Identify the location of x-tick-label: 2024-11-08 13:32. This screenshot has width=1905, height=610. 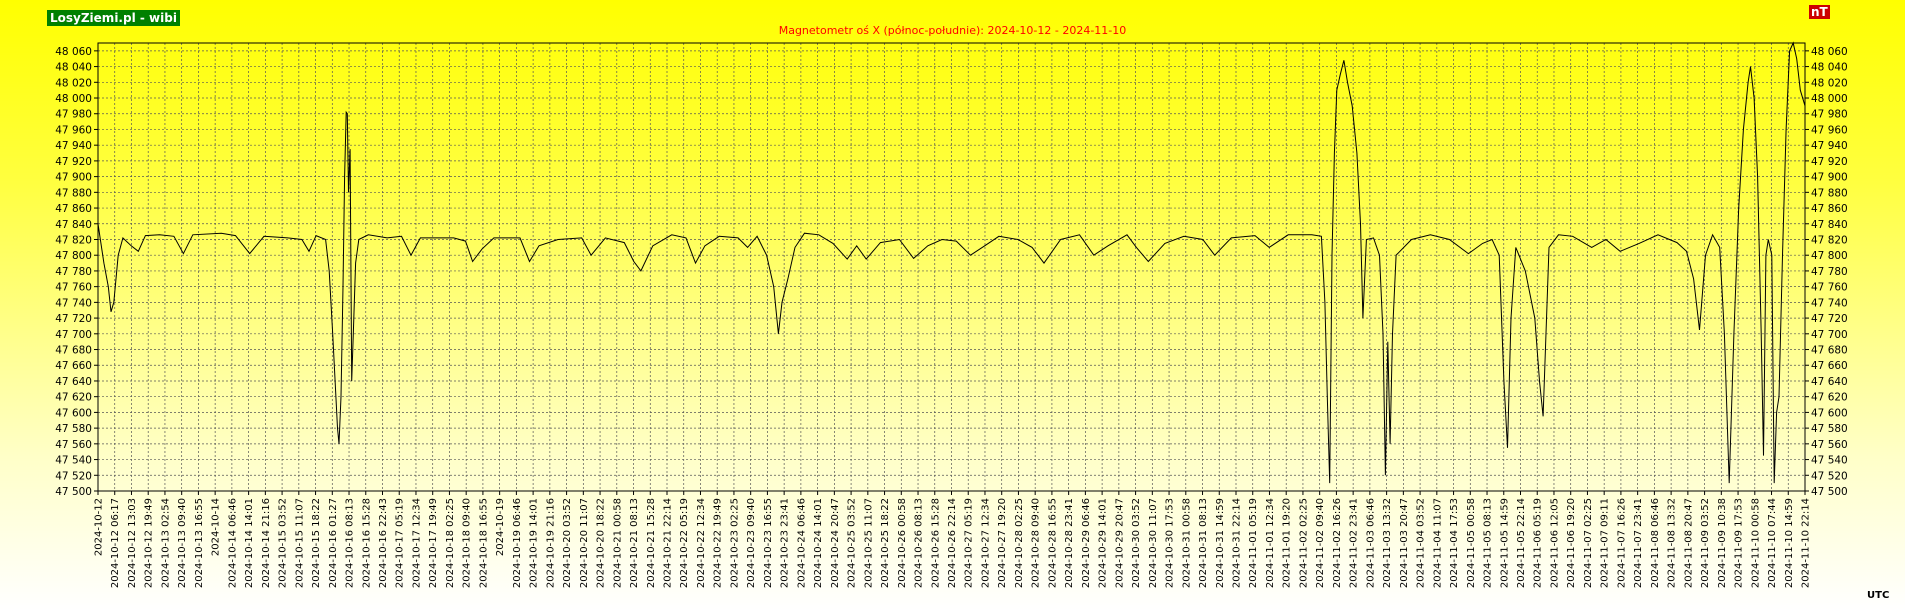
(1672, 543).